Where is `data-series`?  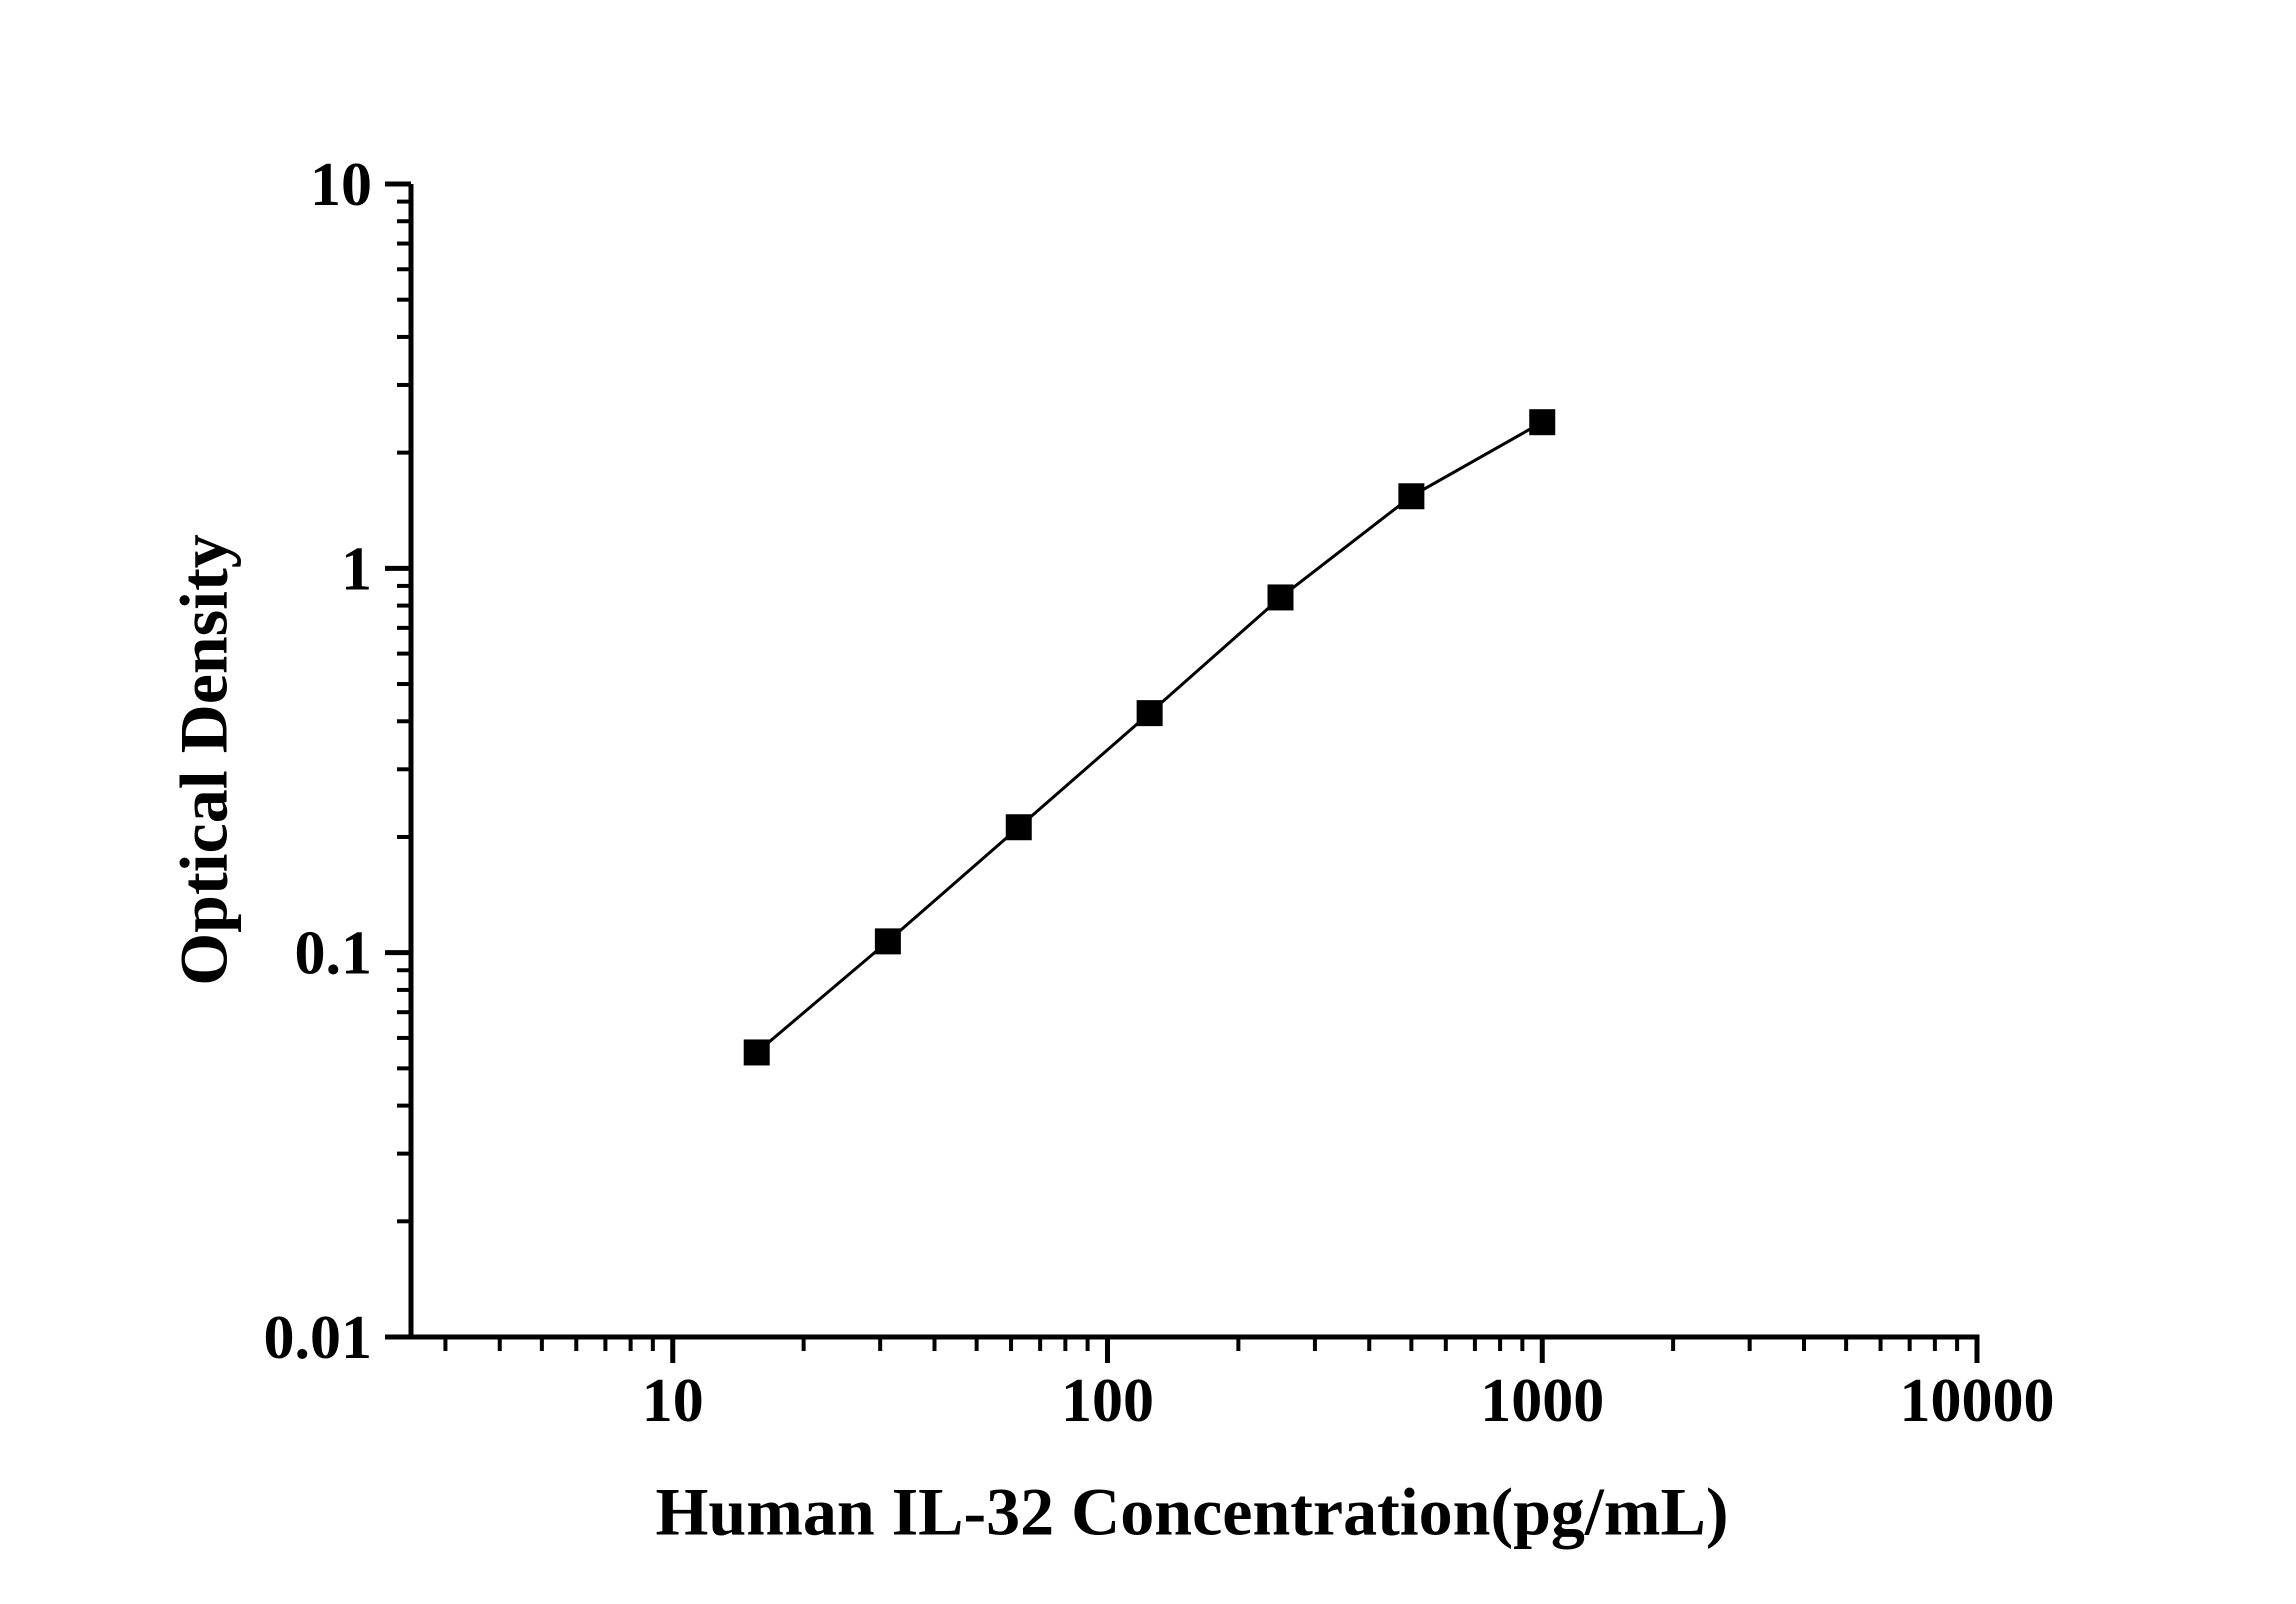
data-series is located at coordinates (1149, 737).